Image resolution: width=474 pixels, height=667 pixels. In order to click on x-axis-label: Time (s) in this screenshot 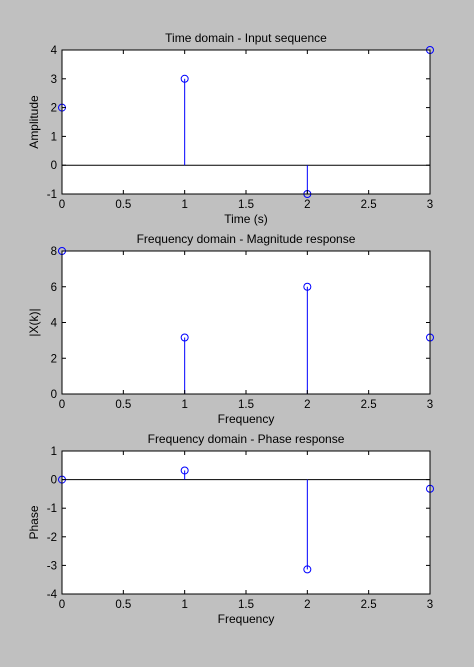, I will do `click(246, 219)`.